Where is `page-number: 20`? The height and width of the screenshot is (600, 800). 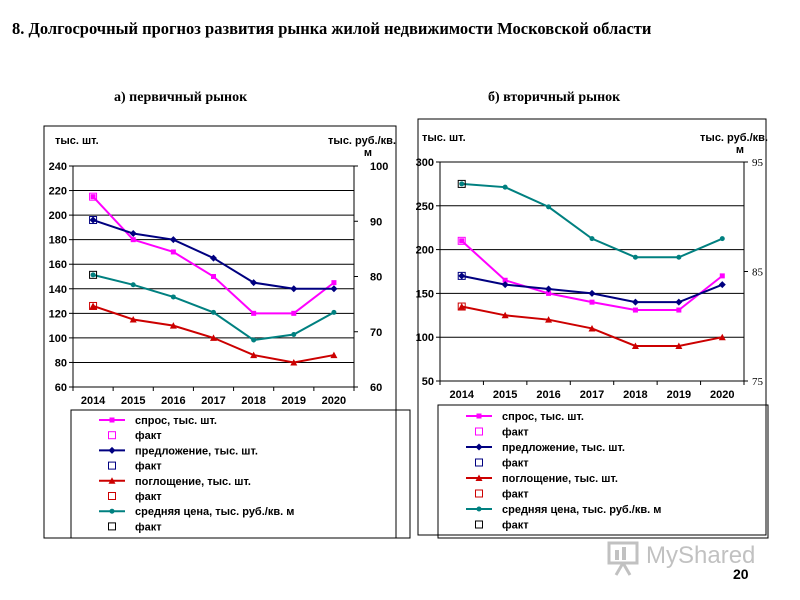 page-number: 20 is located at coordinates (741, 574).